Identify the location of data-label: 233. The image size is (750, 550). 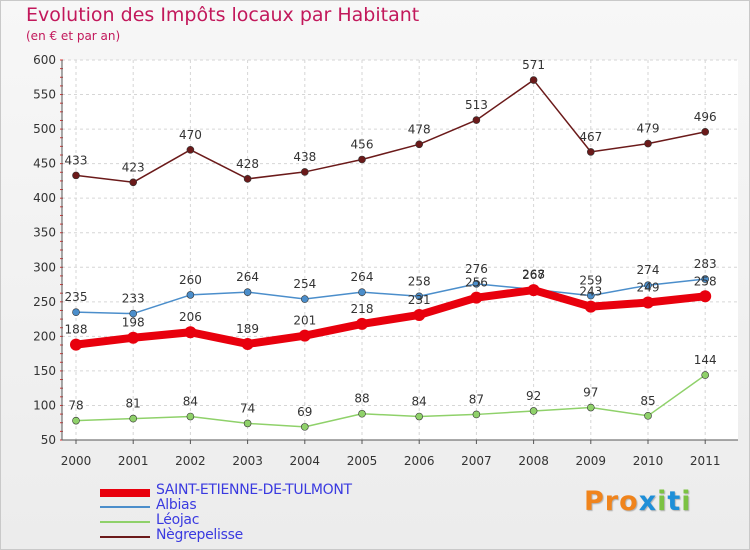
(133, 299).